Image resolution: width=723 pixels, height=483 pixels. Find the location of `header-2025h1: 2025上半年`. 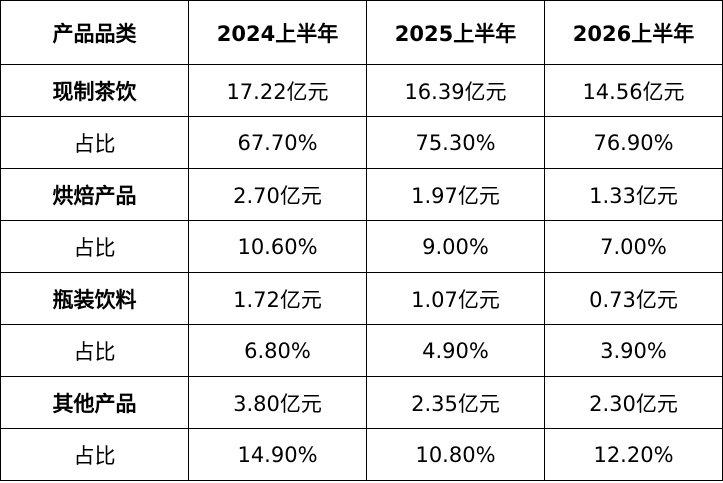

header-2025h1: 2025上半年 is located at coordinates (455, 32).